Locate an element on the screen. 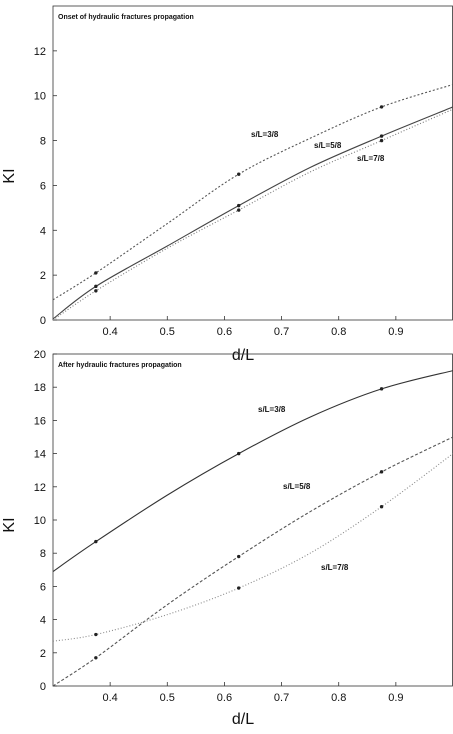 The image size is (453, 734). y-tick-label: 18 is located at coordinates (40, 388).